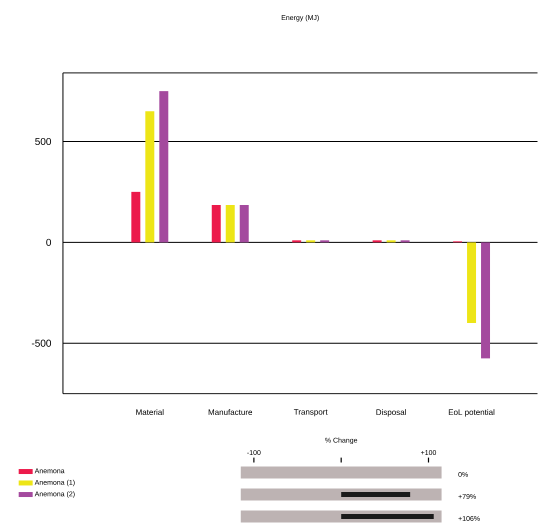  I want to click on y-tick-label: 0, so click(49, 242).